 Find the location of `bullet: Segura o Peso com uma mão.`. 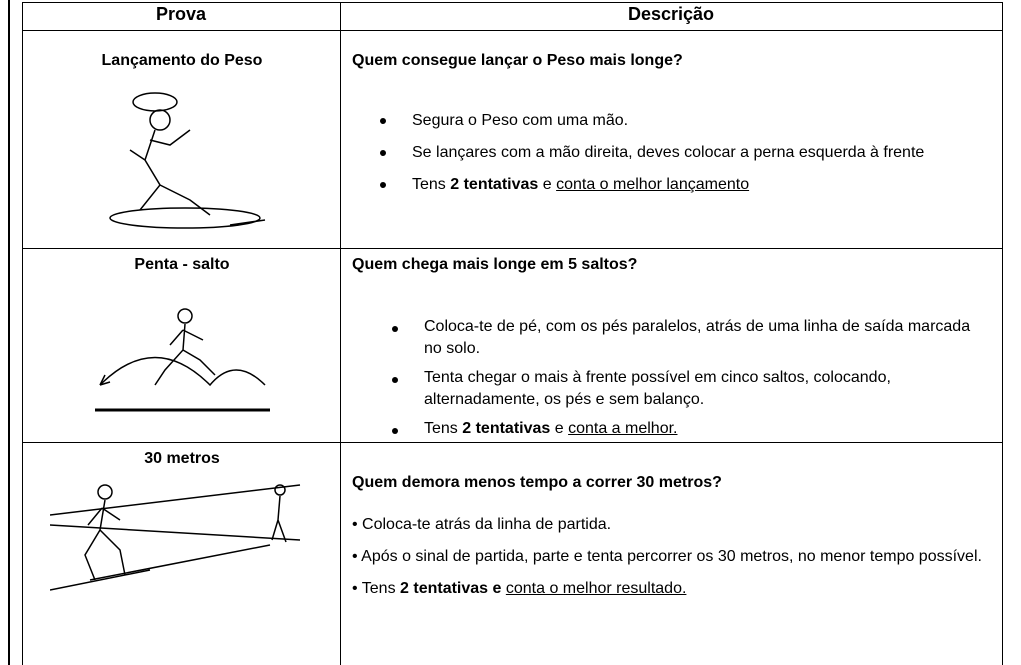

bullet: Segura o Peso com uma mão. is located at coordinates (660, 120).